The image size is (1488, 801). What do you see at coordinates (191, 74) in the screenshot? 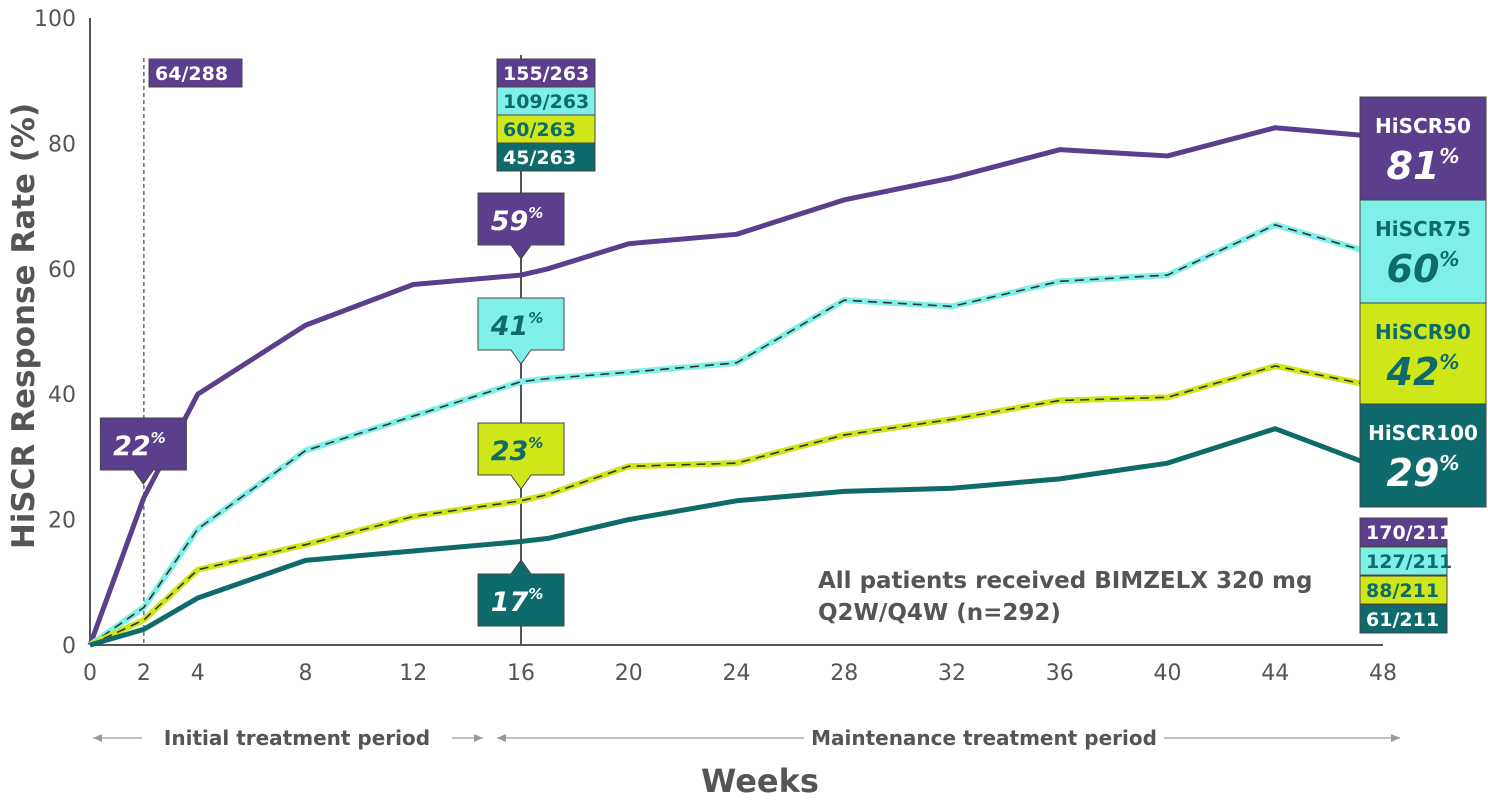
I see `count-box-text: 64/288` at bounding box center [191, 74].